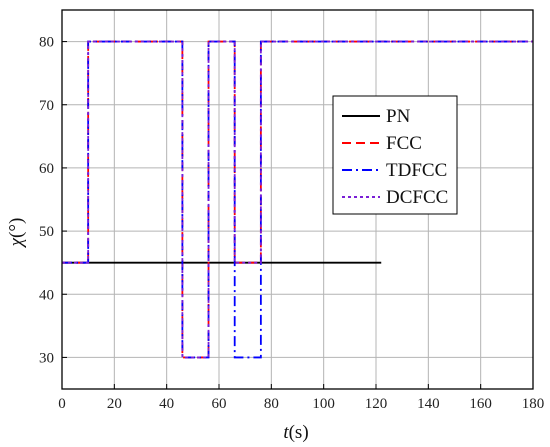  I want to click on x-tick-labels: 0 20 40 60 80 100 120 140 160 180, so click(301, 404).